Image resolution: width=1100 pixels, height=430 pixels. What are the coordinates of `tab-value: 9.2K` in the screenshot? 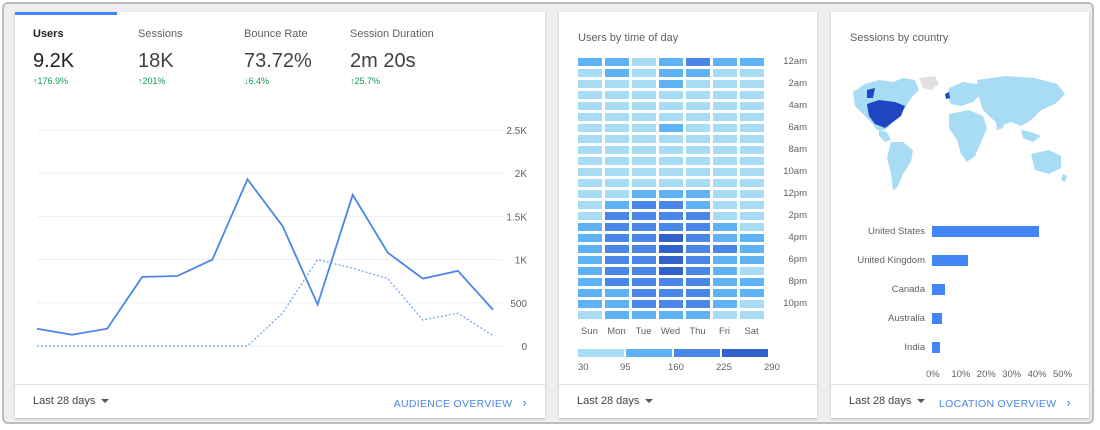 It's located at (54, 61).